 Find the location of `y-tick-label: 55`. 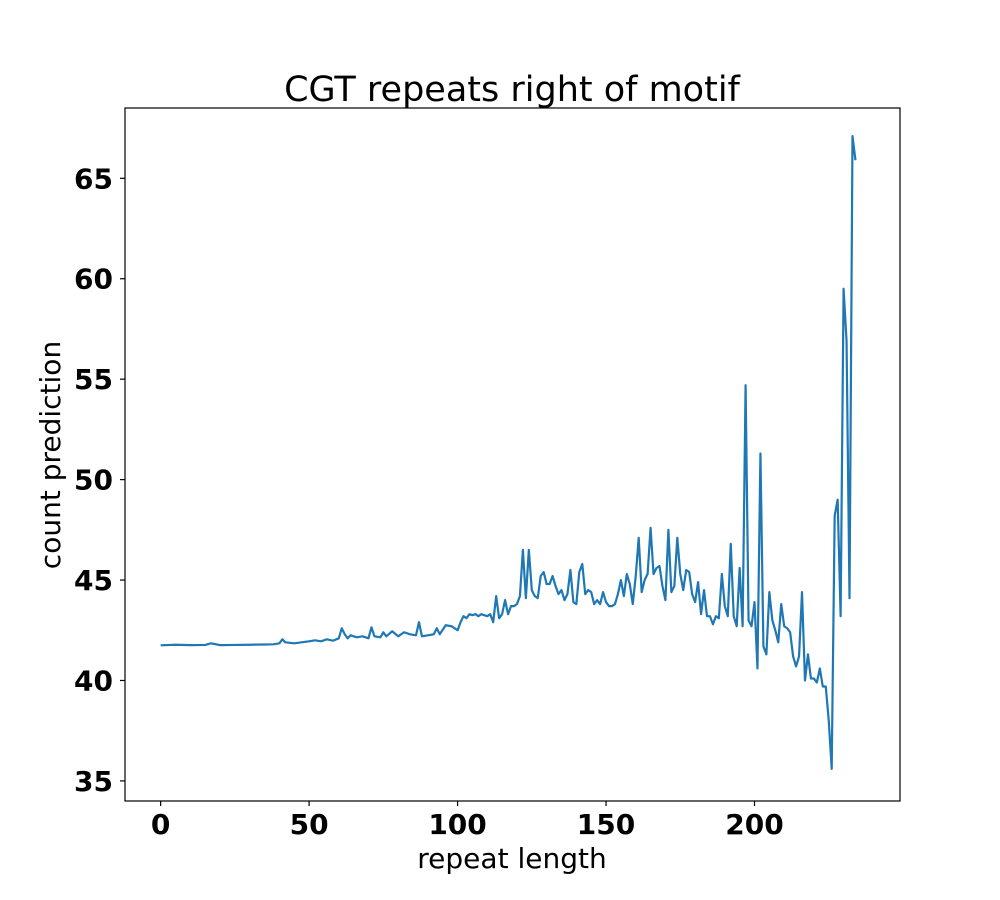

y-tick-label: 55 is located at coordinates (93, 379).